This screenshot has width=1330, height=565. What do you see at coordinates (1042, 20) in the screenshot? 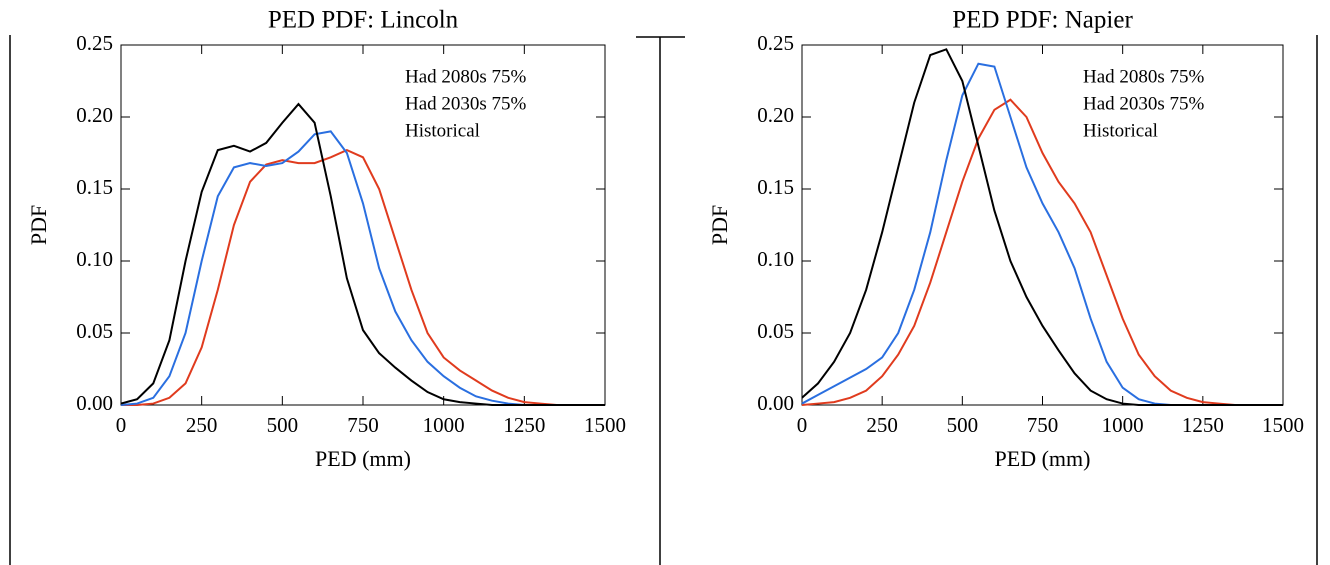
I see `chart-title: PED PDF: Napier` at bounding box center [1042, 20].